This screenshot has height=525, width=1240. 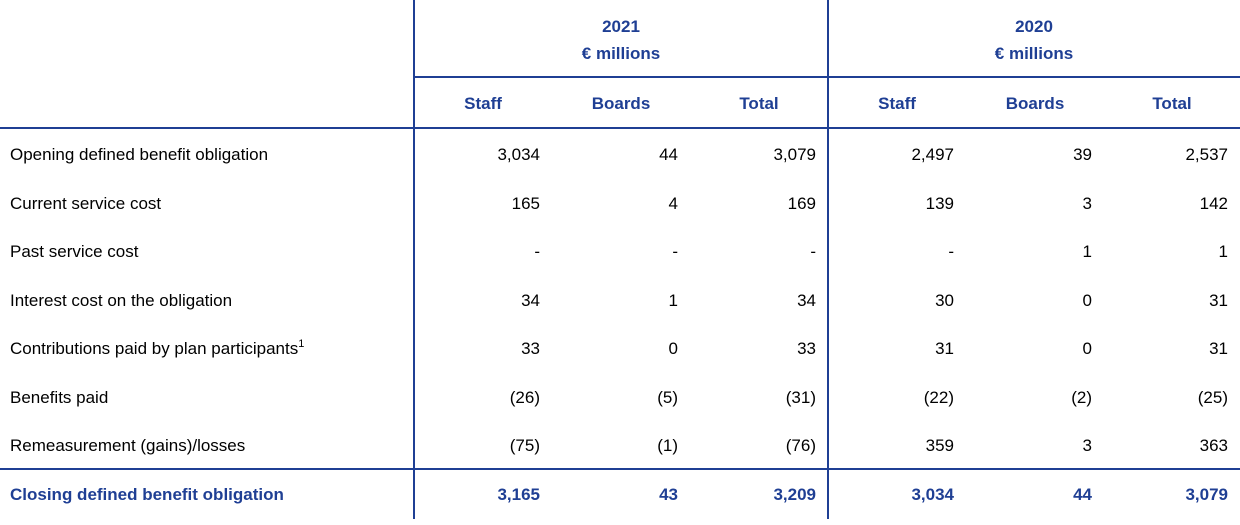 What do you see at coordinates (525, 203) in the screenshot?
I see `cell: 165` at bounding box center [525, 203].